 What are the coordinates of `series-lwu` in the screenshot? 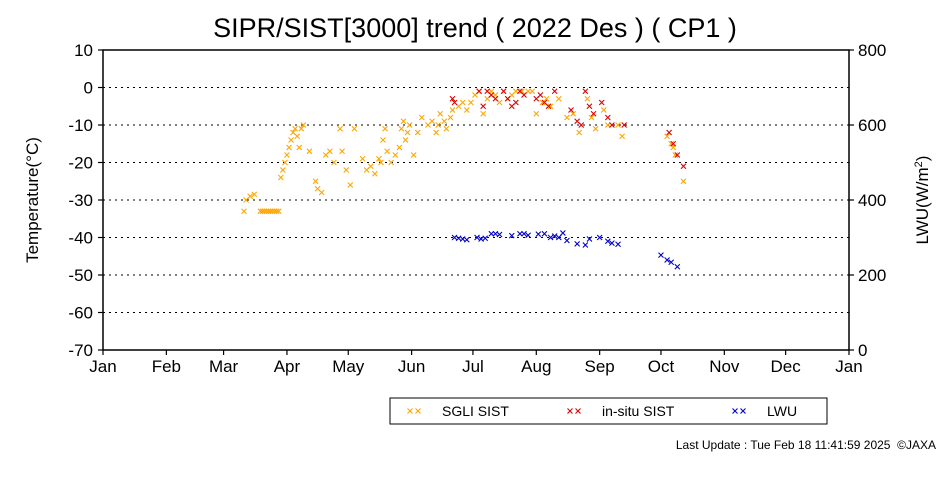 It's located at (566, 250).